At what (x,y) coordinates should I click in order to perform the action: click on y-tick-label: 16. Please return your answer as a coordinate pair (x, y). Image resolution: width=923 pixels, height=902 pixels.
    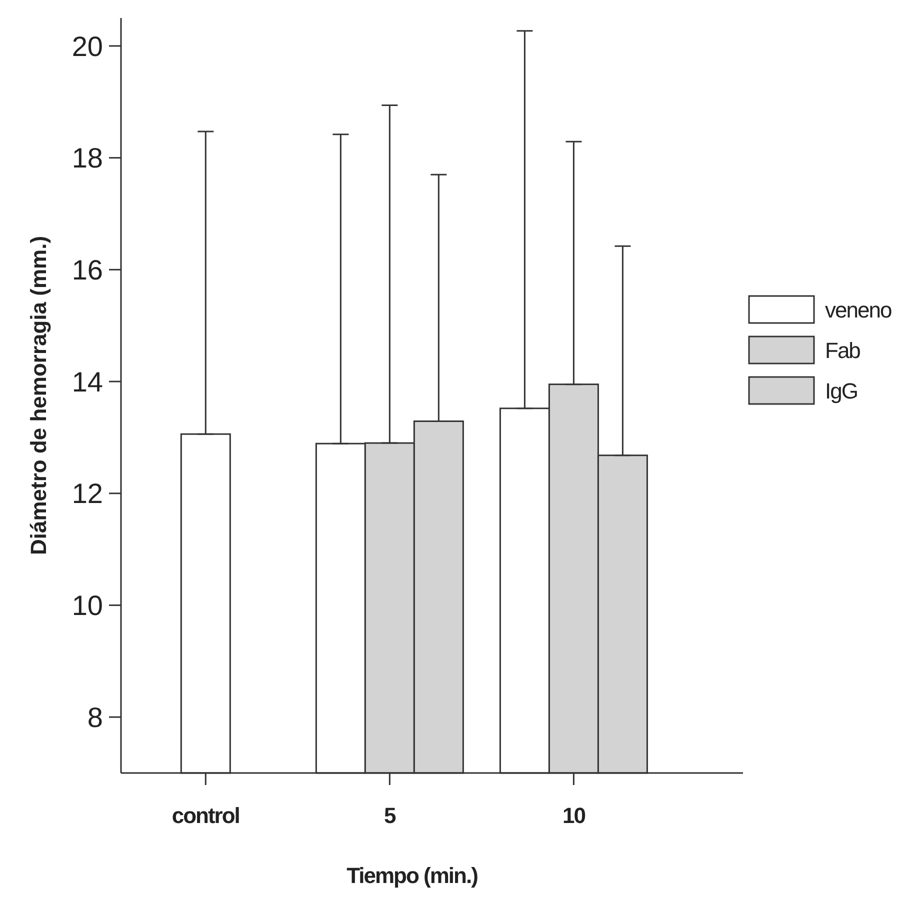
    Looking at the image, I should click on (87, 270).